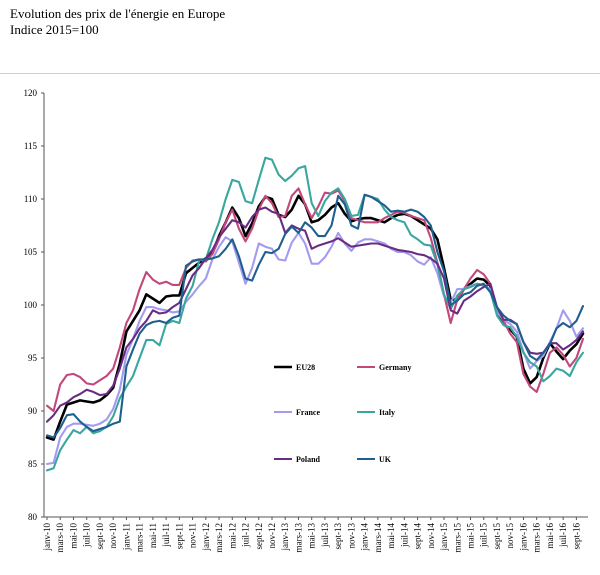 This screenshot has width=600, height=575. What do you see at coordinates (272, 536) in the screenshot?
I see `x-tick-label: nov-12` at bounding box center [272, 536].